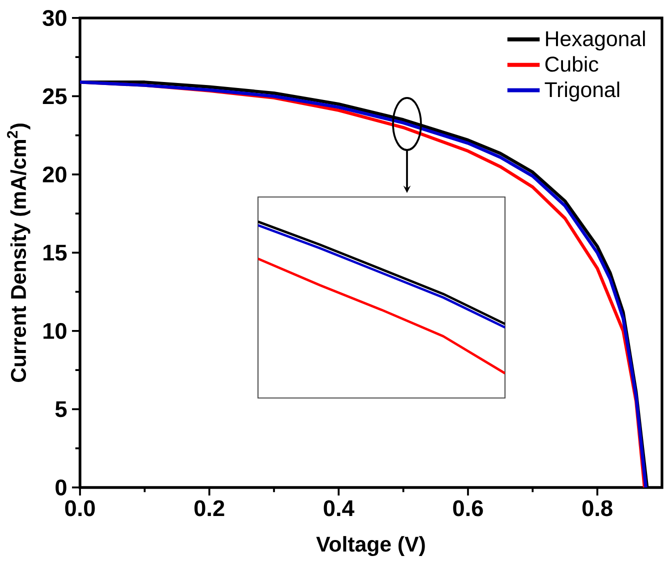 The height and width of the screenshot is (574, 668). Describe the element at coordinates (597, 508) in the screenshot. I see `x-tick-label: 0.8` at that location.